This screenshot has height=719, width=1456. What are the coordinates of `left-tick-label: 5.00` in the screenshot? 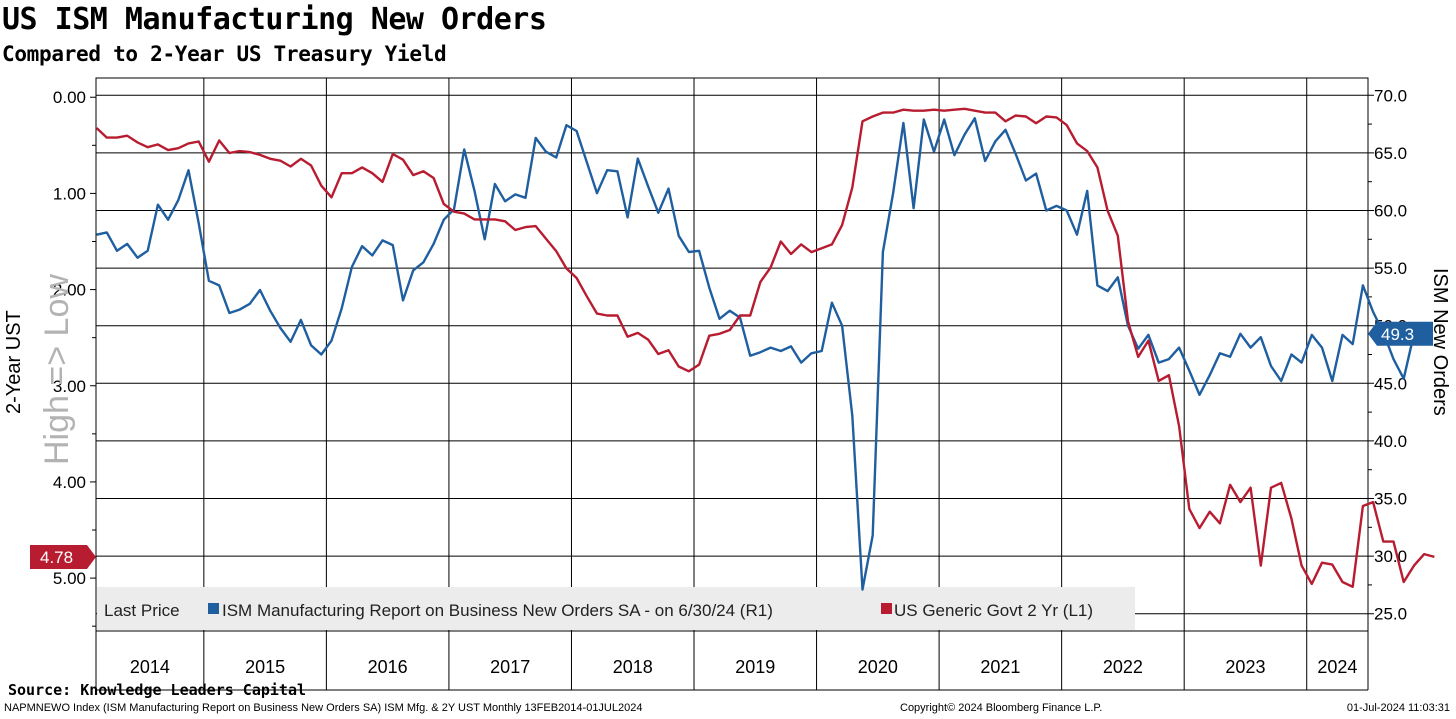 It's located at (69, 578).